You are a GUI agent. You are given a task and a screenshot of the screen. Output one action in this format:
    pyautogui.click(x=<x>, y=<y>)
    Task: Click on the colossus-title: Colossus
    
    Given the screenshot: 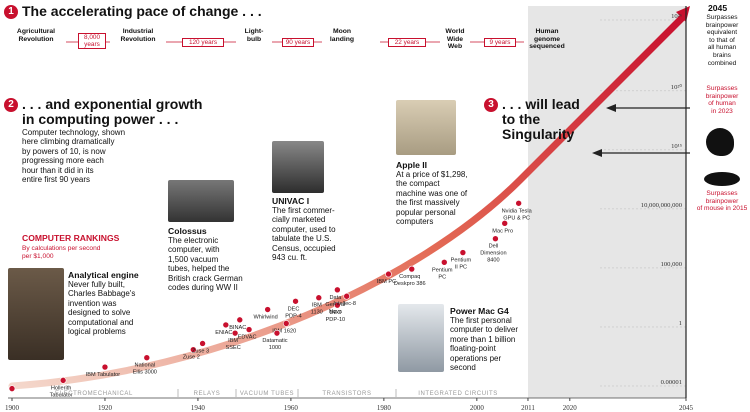 What is the action you would take?
    pyautogui.click(x=187, y=231)
    